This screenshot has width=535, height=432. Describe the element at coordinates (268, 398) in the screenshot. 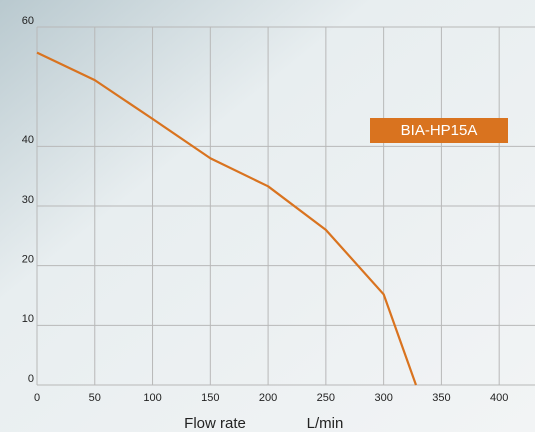

I see `x-tick-label: 200` at that location.